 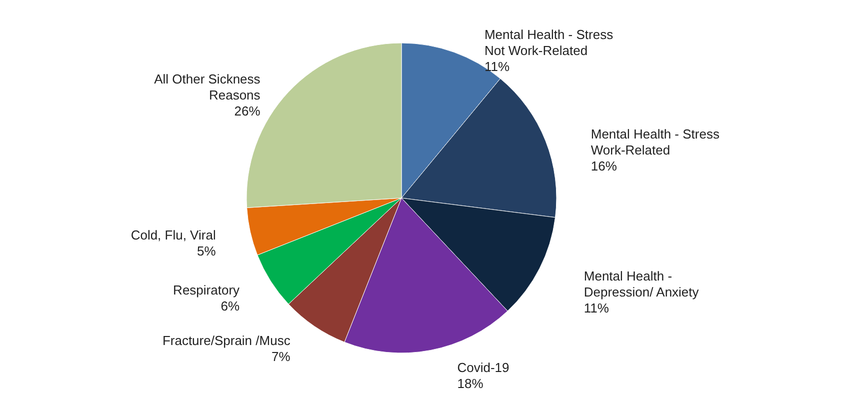 I want to click on data-label: 26%, so click(x=247, y=111).